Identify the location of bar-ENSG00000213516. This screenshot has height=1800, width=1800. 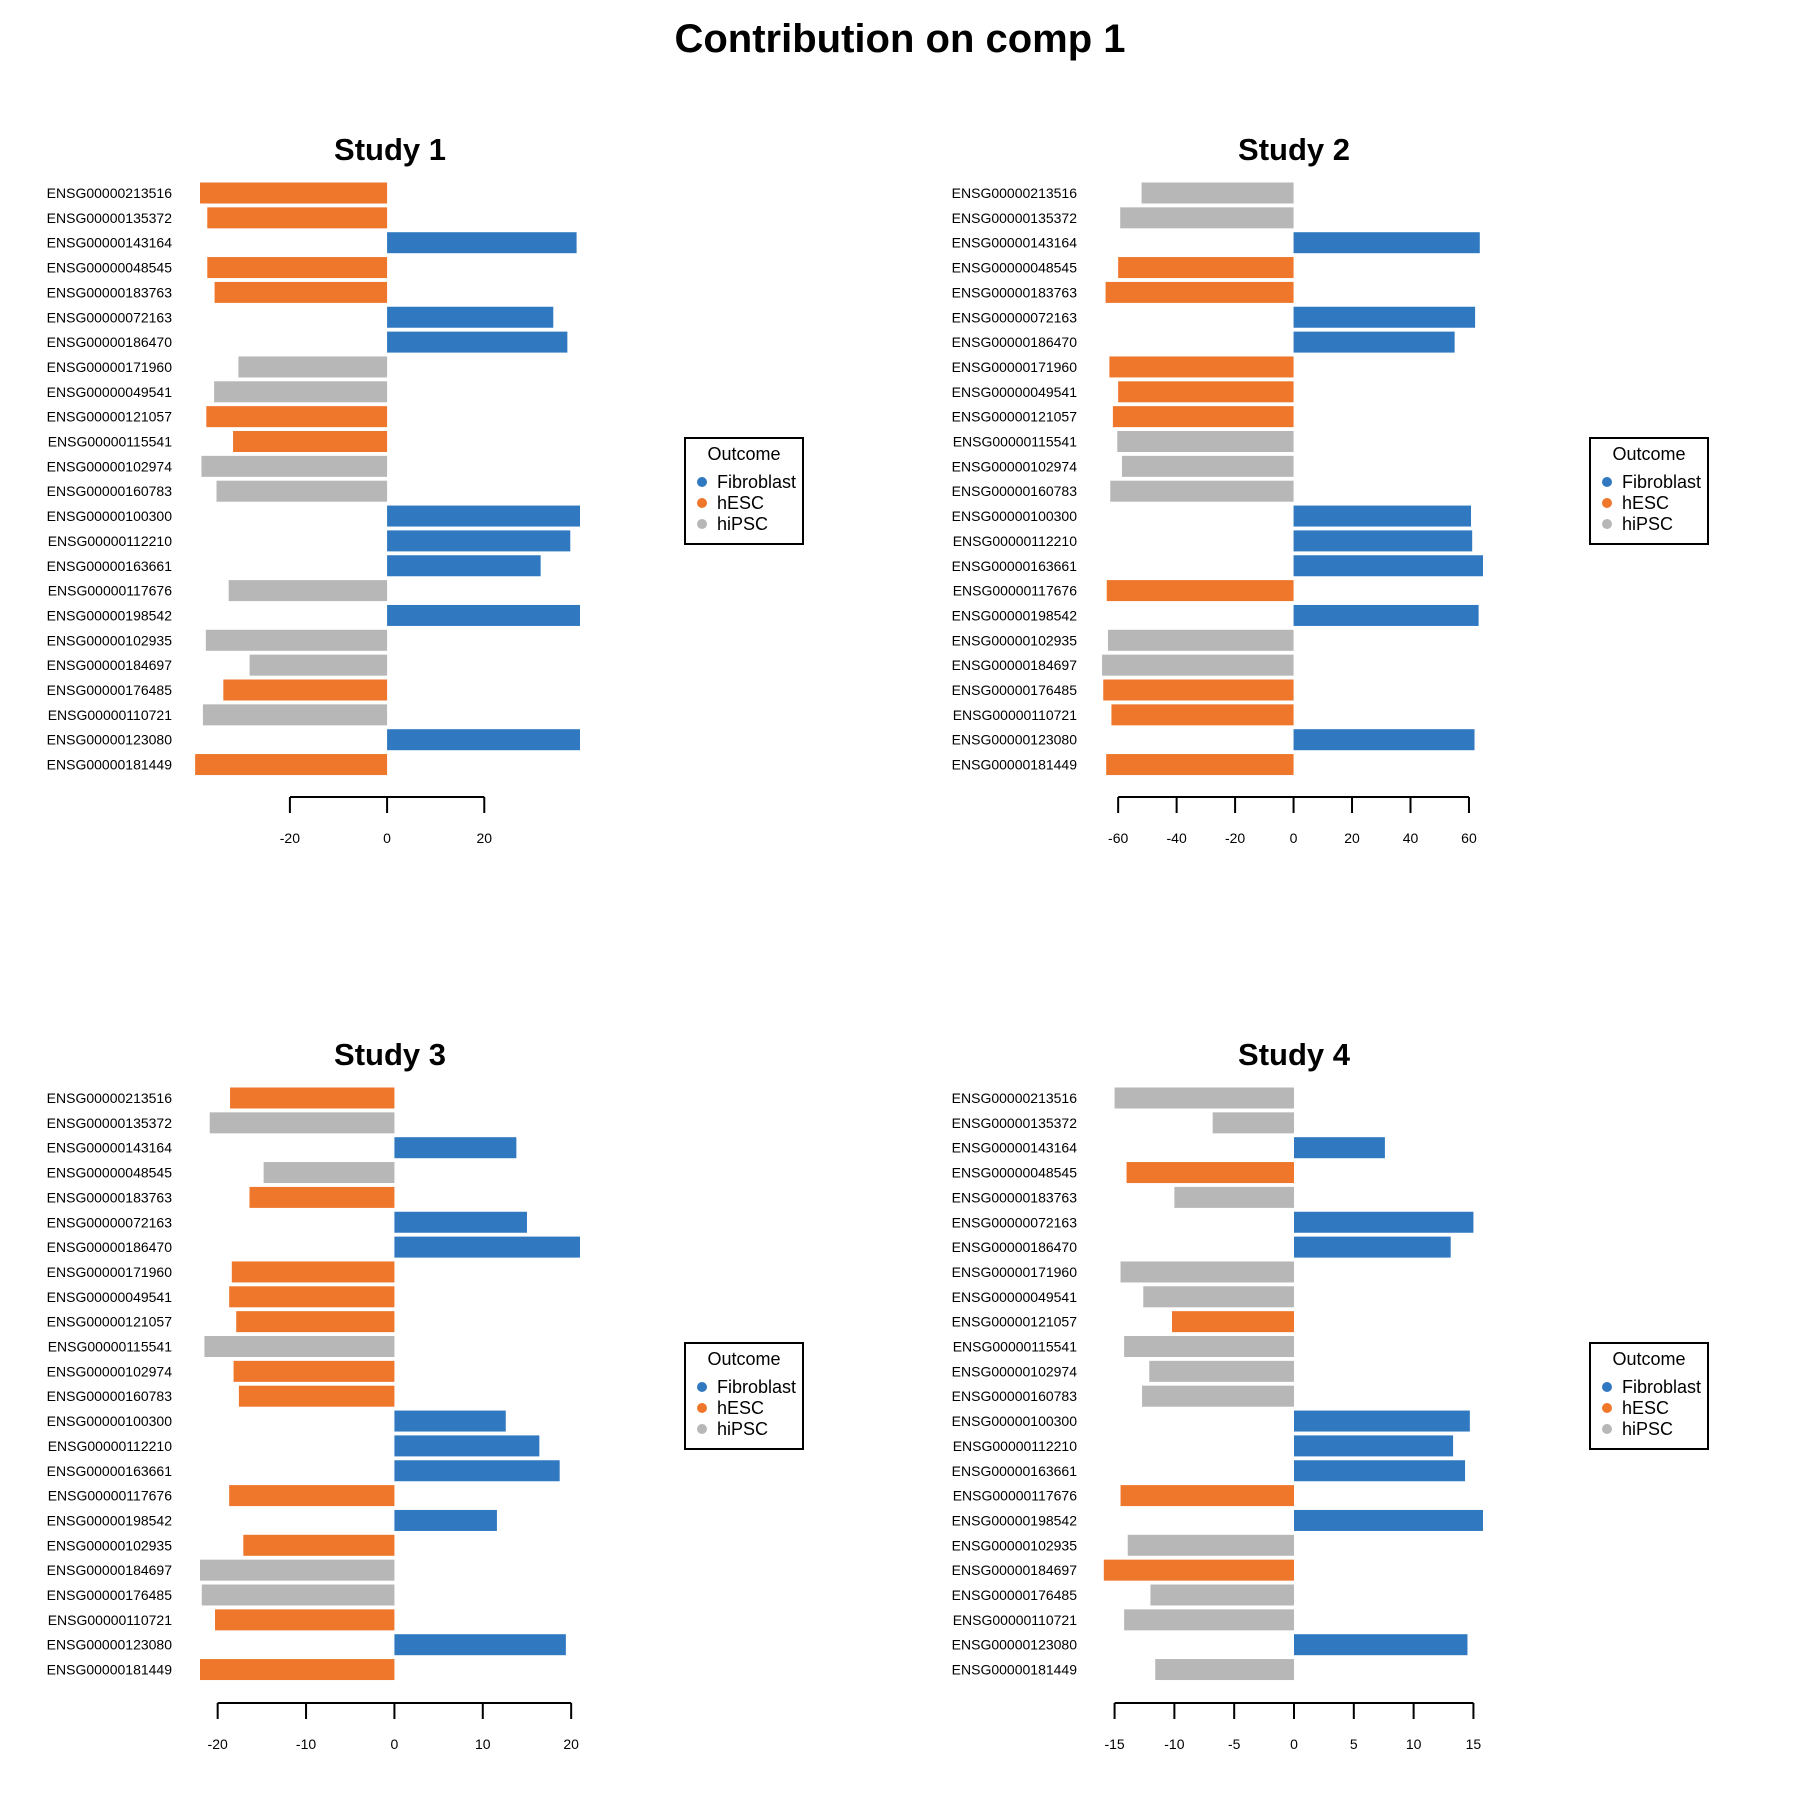
(1204, 1098).